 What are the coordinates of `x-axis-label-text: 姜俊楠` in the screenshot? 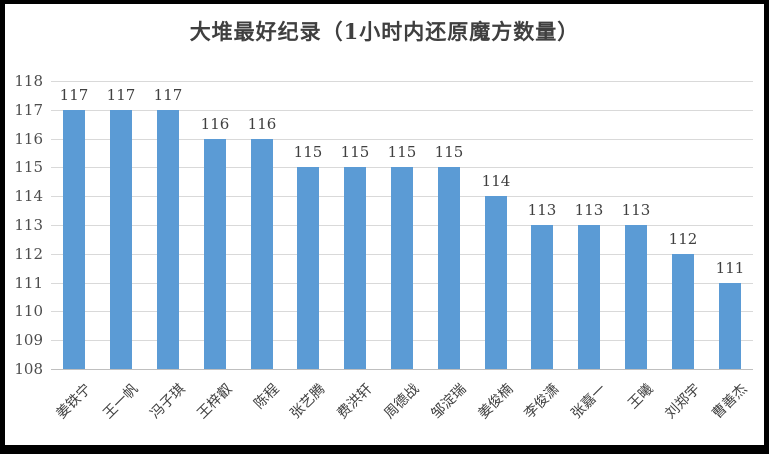 It's located at (496, 402).